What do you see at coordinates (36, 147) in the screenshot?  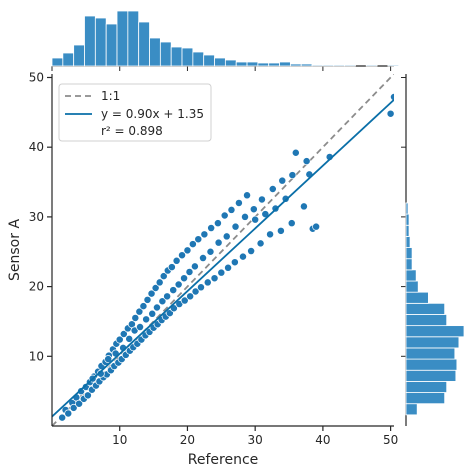 I see `y-tick-label: 40` at bounding box center [36, 147].